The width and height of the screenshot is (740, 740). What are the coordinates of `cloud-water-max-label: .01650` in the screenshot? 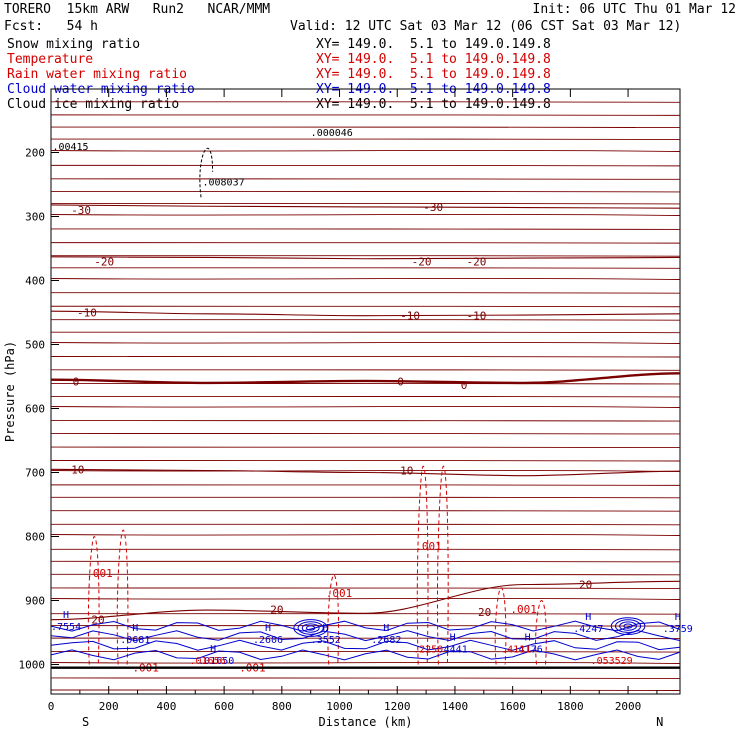 It's located at (216, 661).